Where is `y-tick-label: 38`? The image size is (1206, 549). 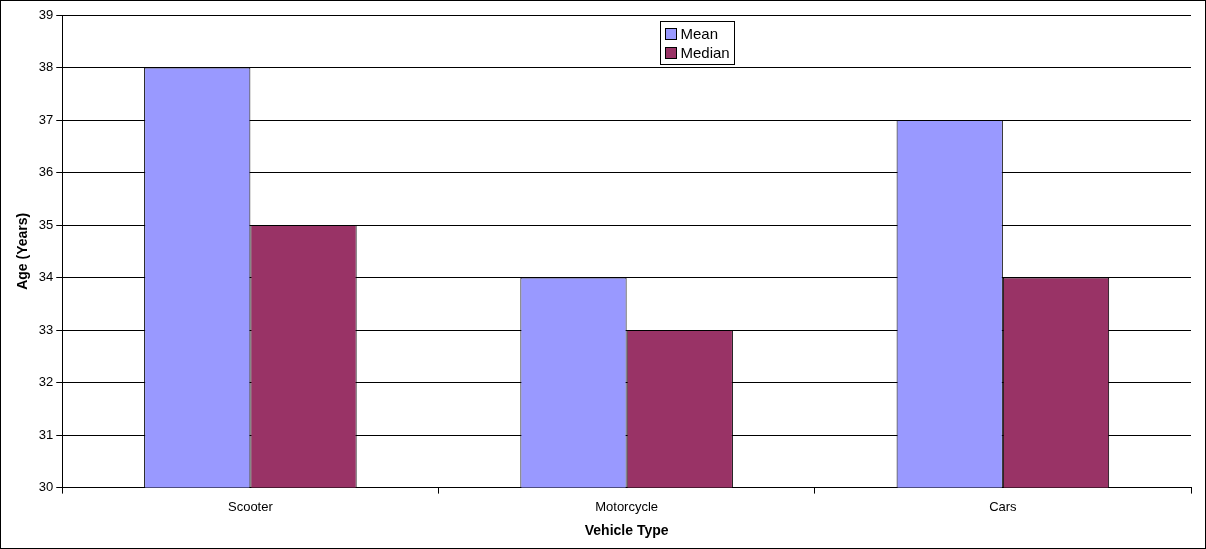 y-tick-label: 38 is located at coordinates (46, 67).